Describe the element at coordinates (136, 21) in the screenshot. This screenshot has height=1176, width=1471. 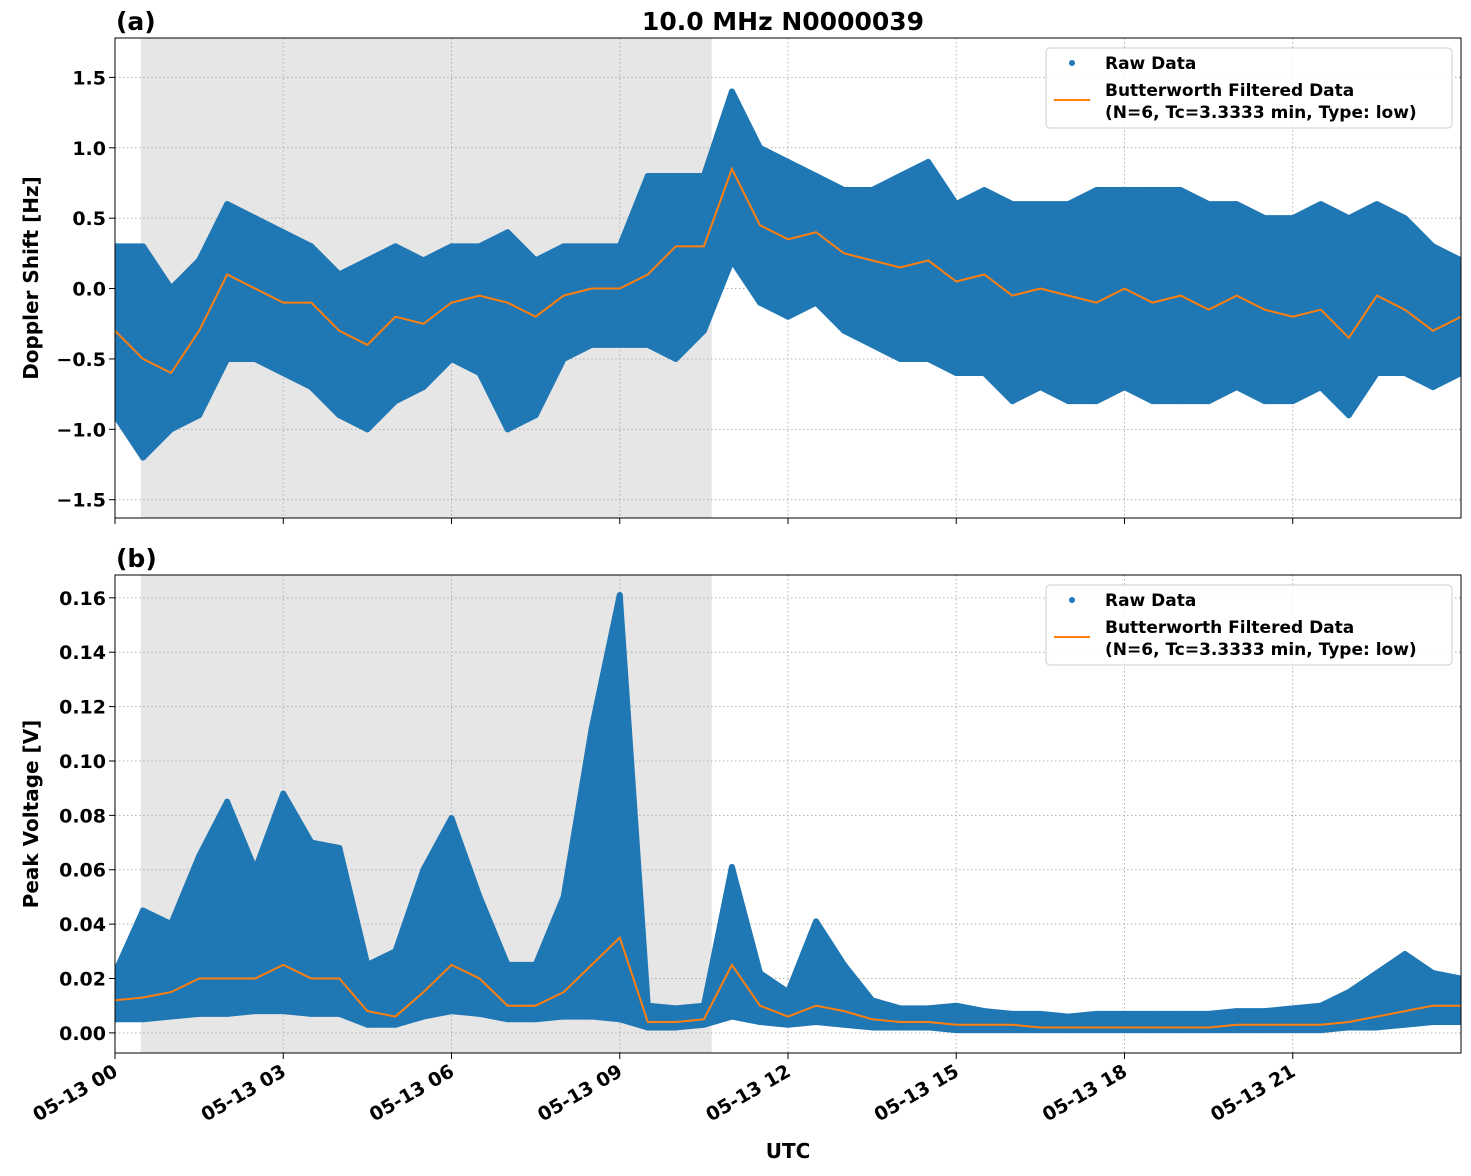
I see `panel-label-a: (a)` at that location.